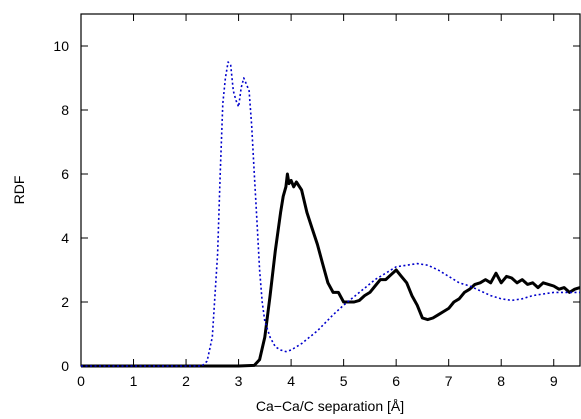 This screenshot has height=419, width=581. I want to click on y-axis-label: RDF, so click(19, 190).